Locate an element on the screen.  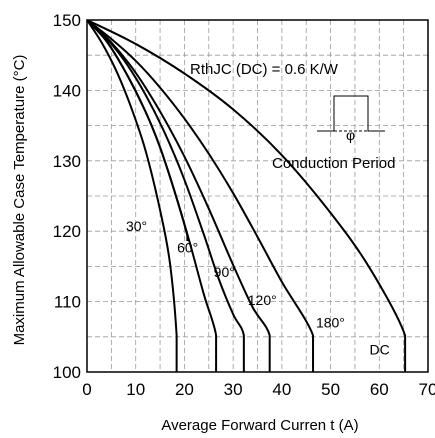
x-tick-label: 40 is located at coordinates (281, 389).